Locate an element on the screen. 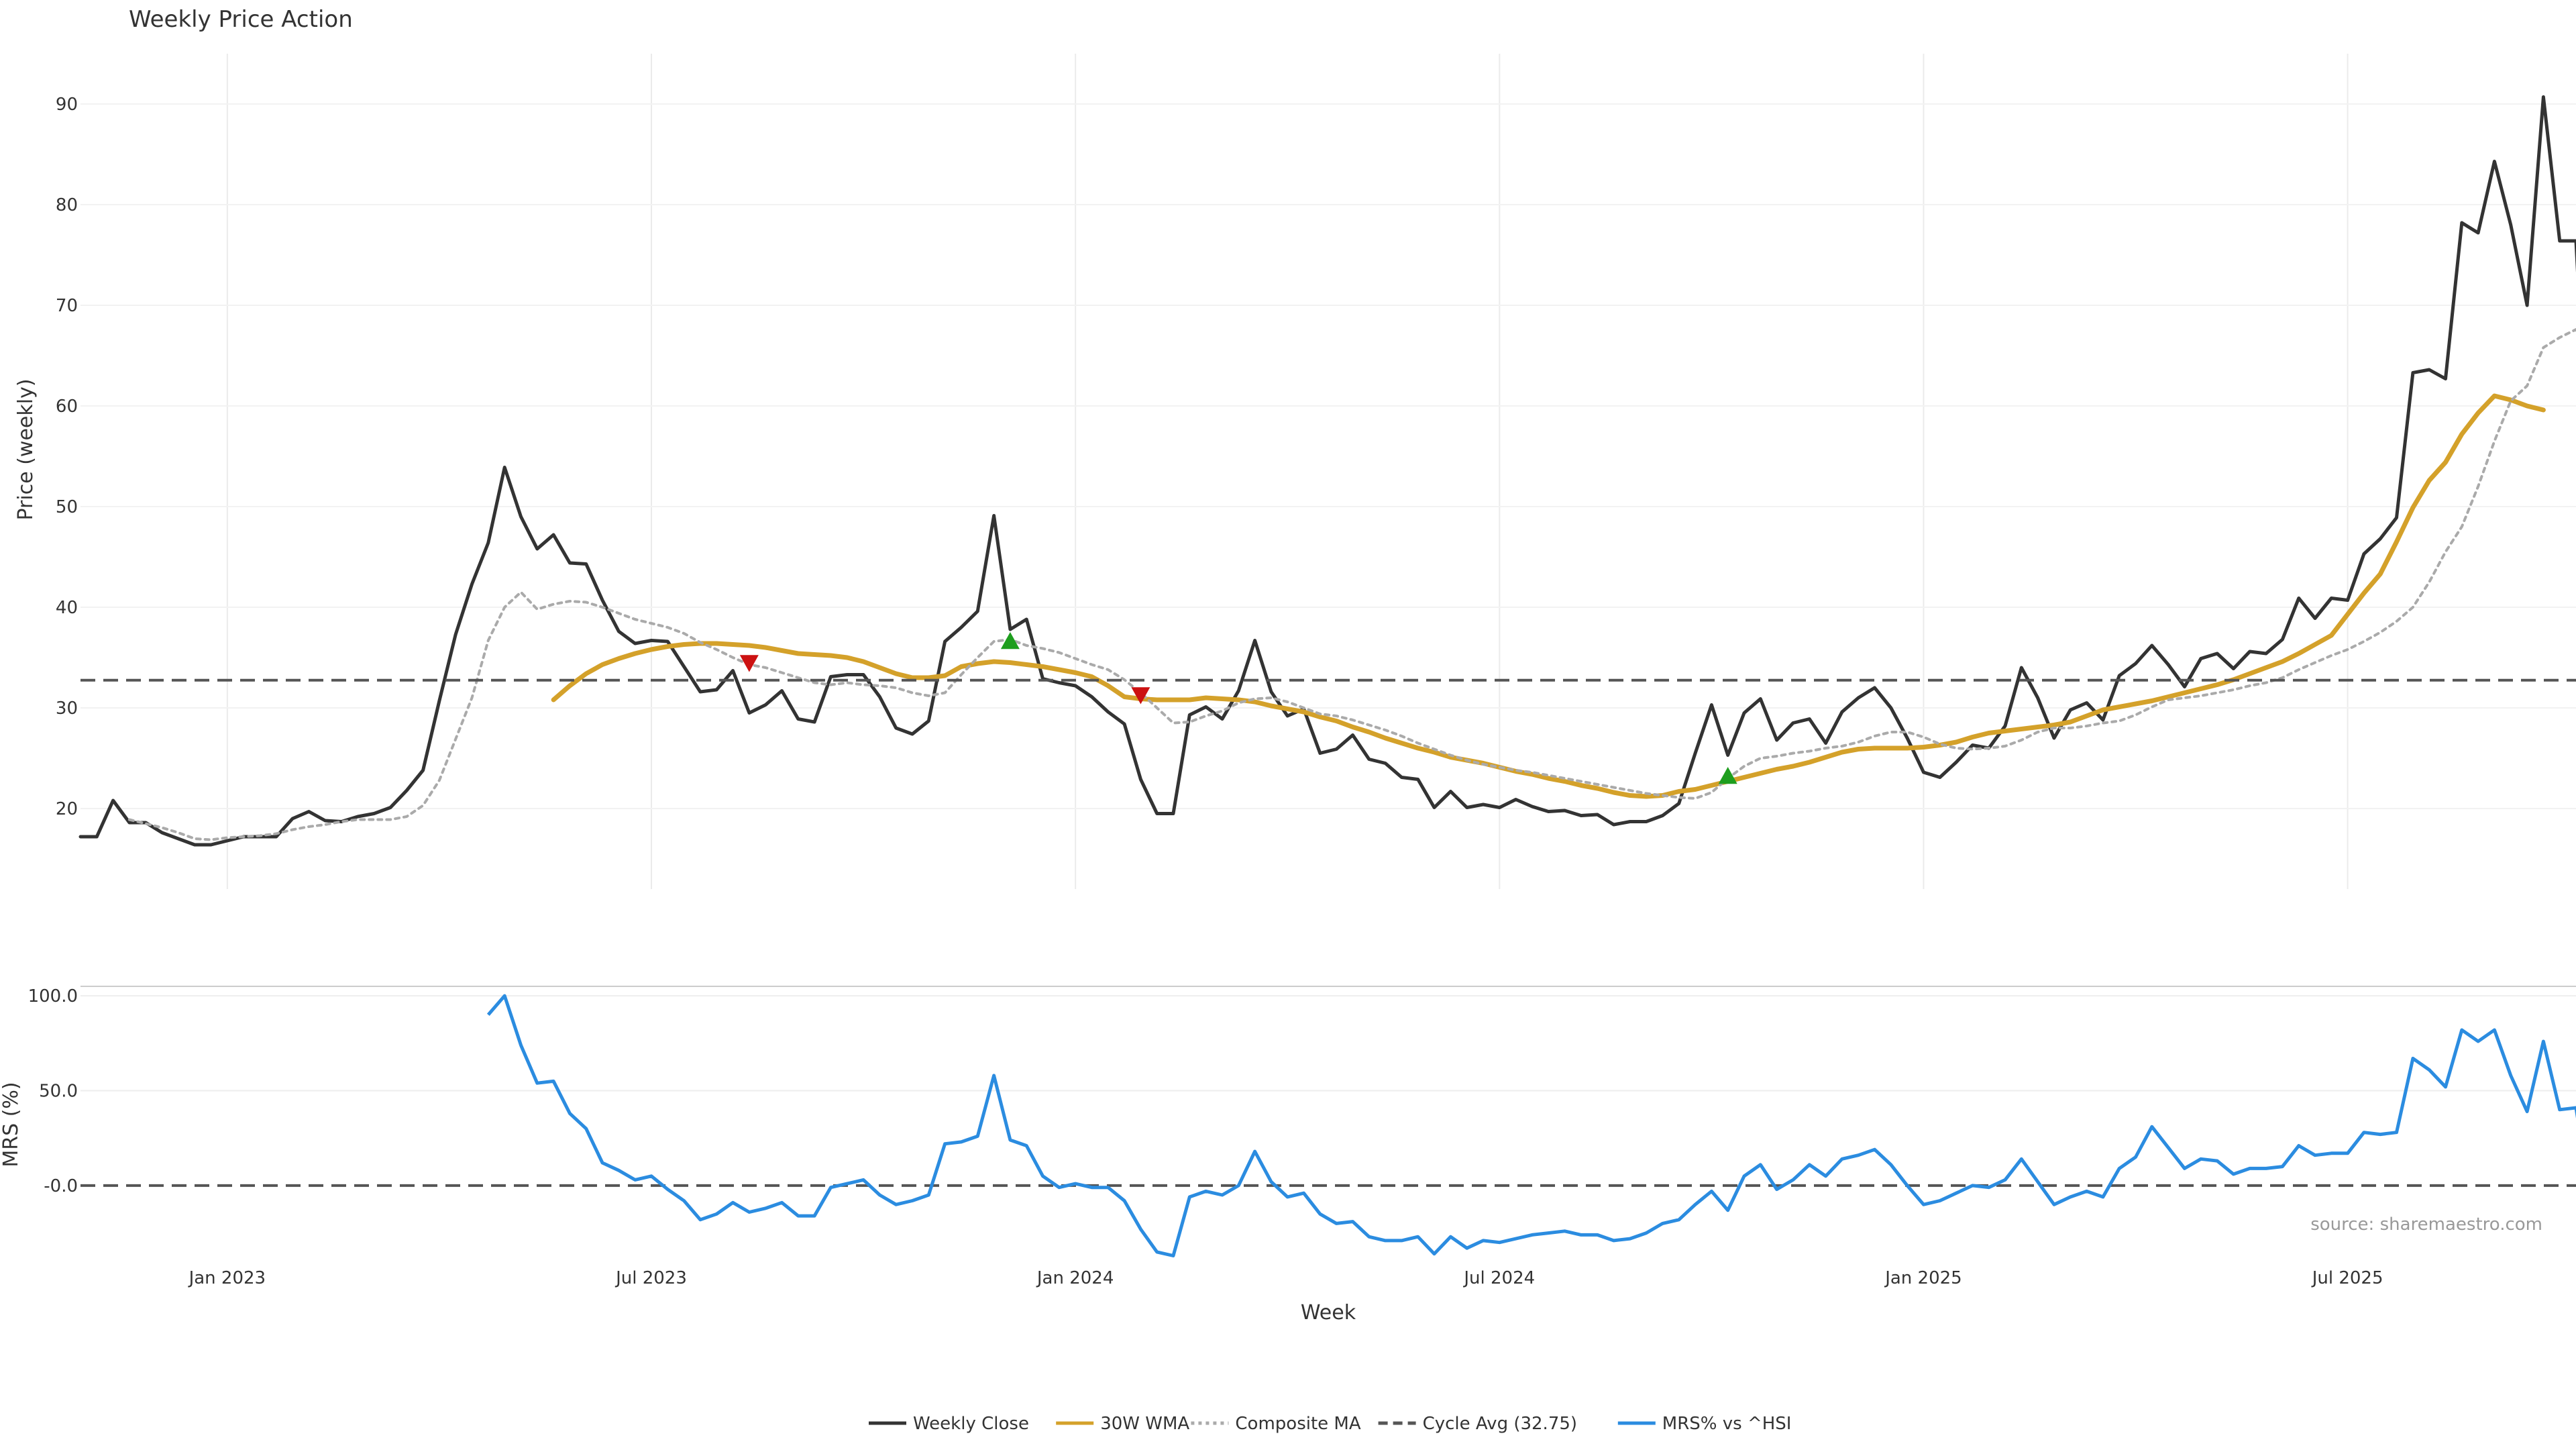 The height and width of the screenshot is (1452, 2576). x-tick-label: Jan 2025 is located at coordinates (1923, 1278).